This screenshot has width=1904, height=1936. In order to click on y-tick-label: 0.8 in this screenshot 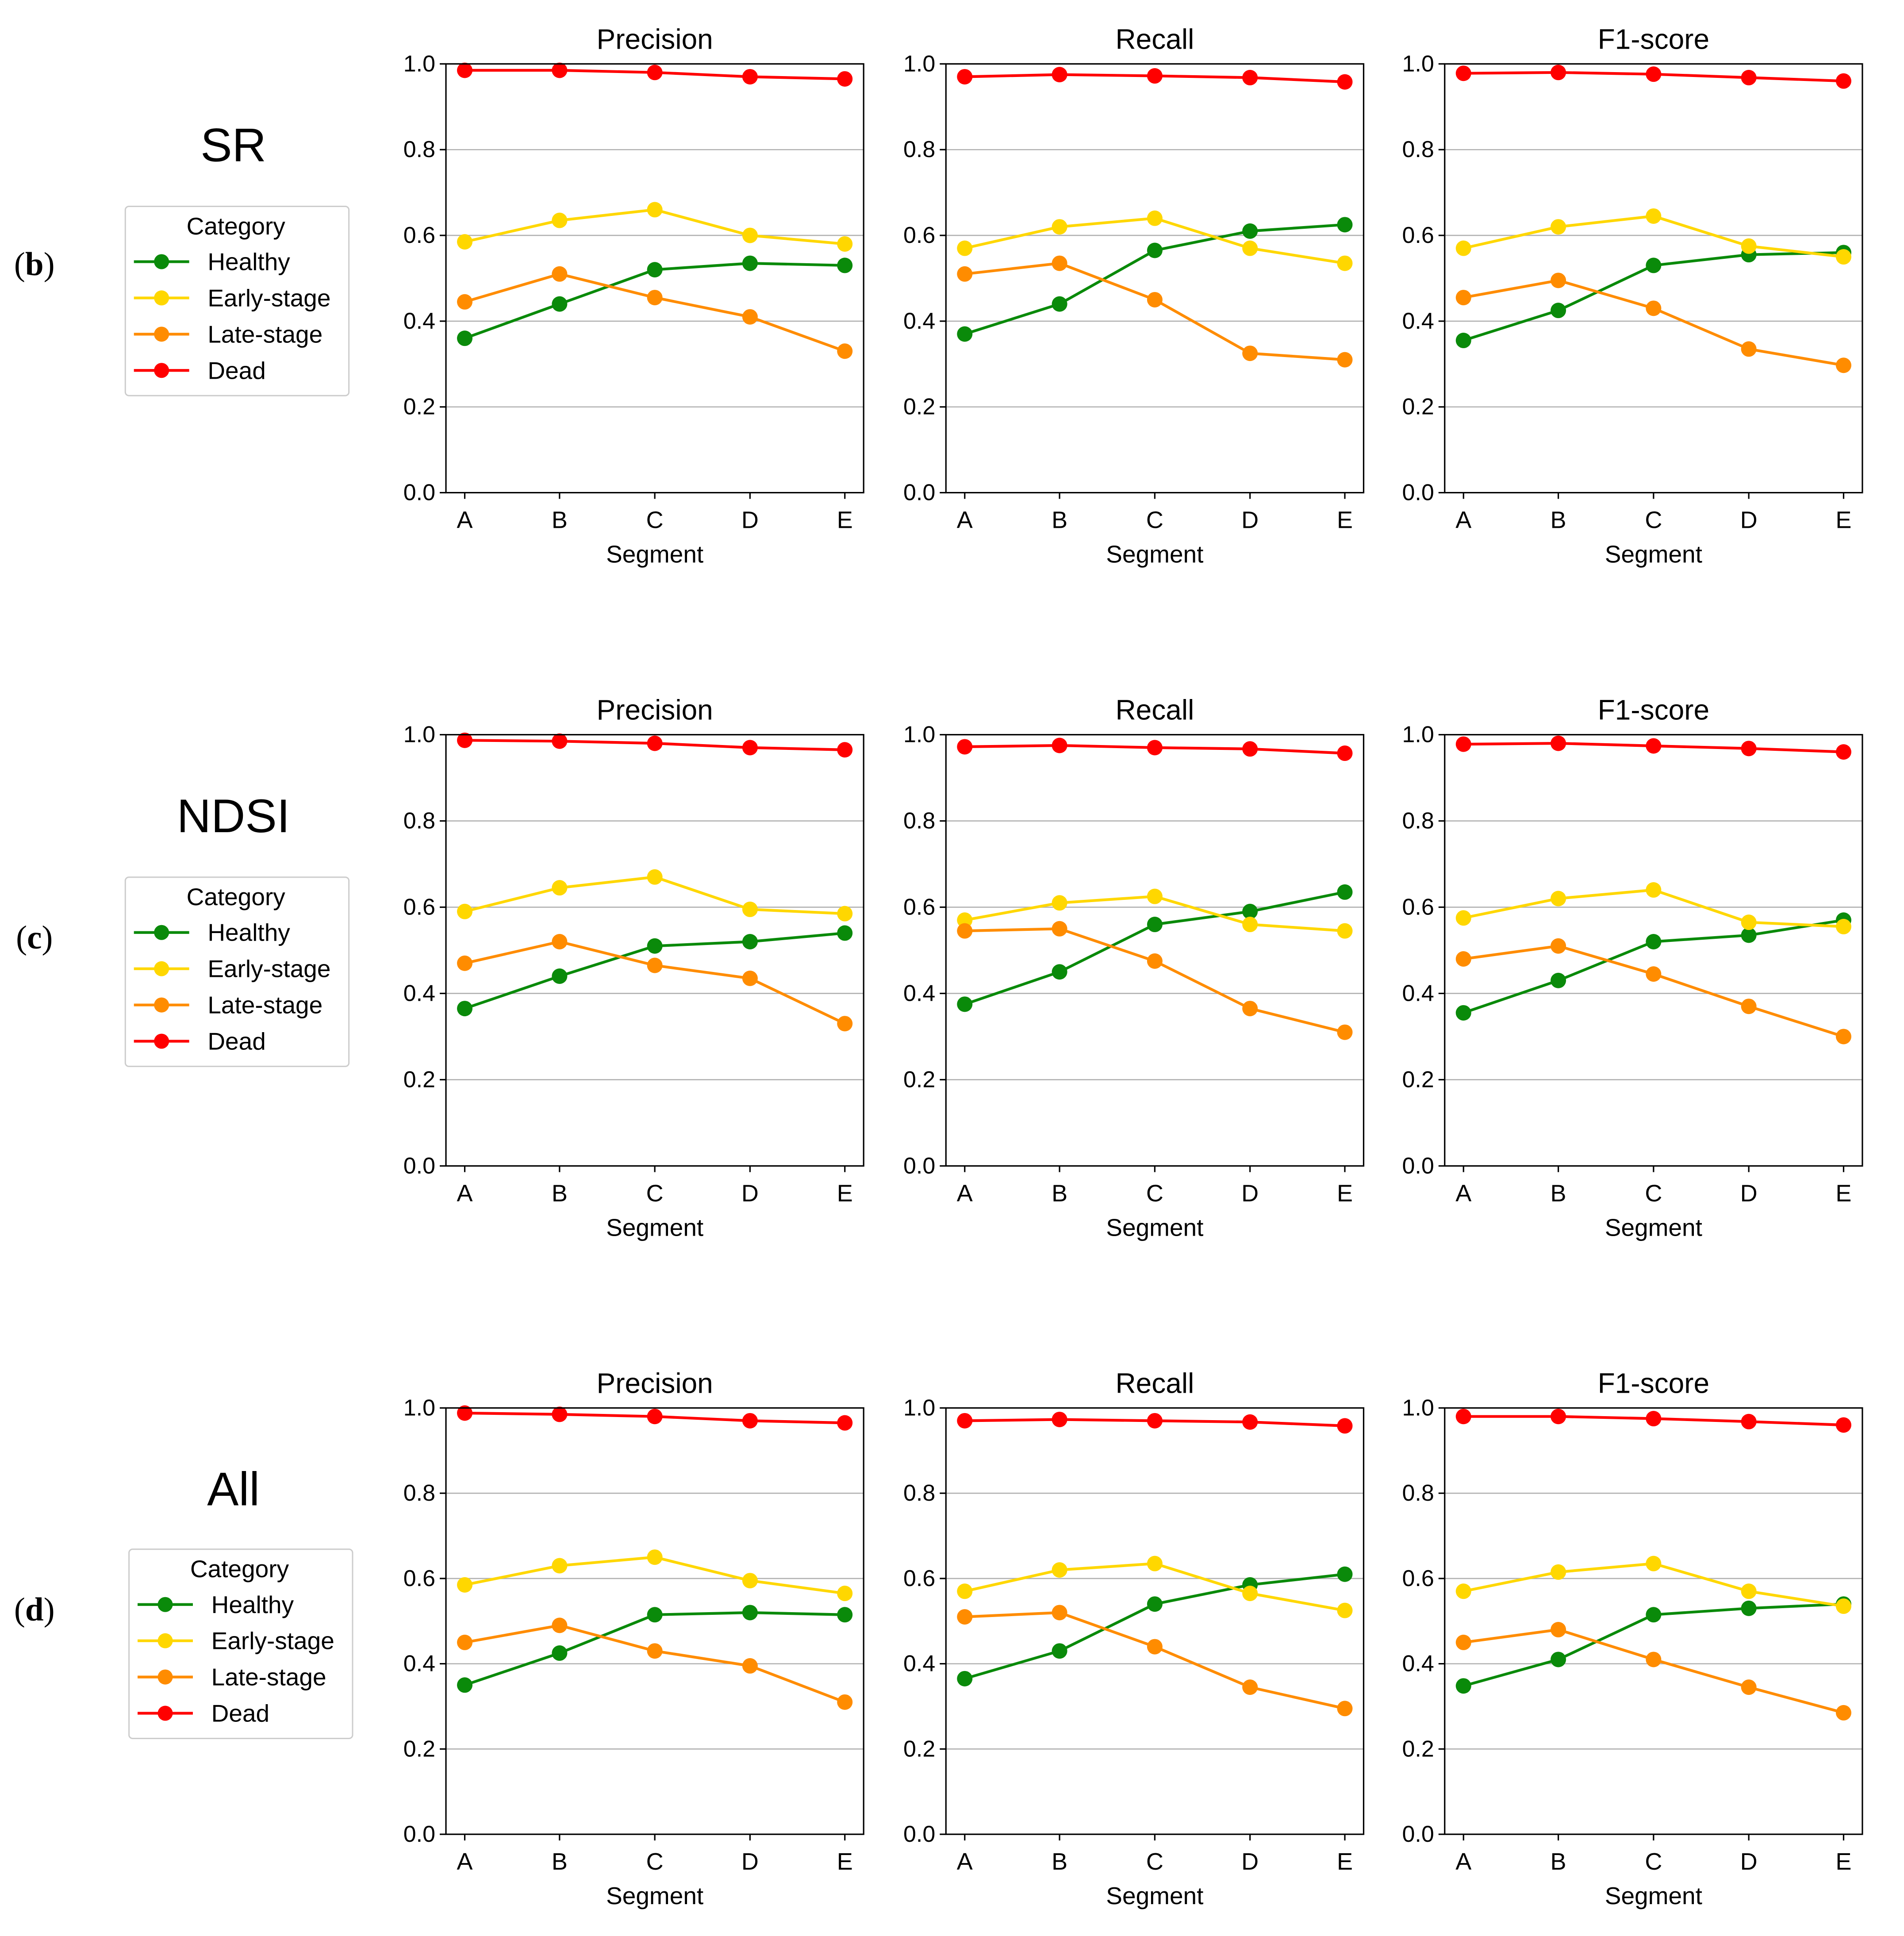, I will do `click(419, 149)`.